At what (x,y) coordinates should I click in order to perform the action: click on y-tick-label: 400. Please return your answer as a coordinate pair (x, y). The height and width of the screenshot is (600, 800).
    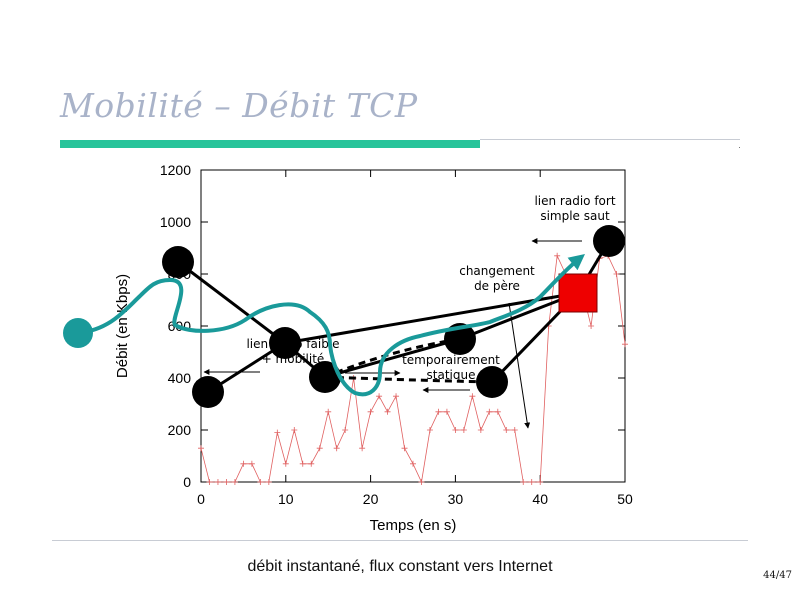
    Looking at the image, I should click on (180, 378).